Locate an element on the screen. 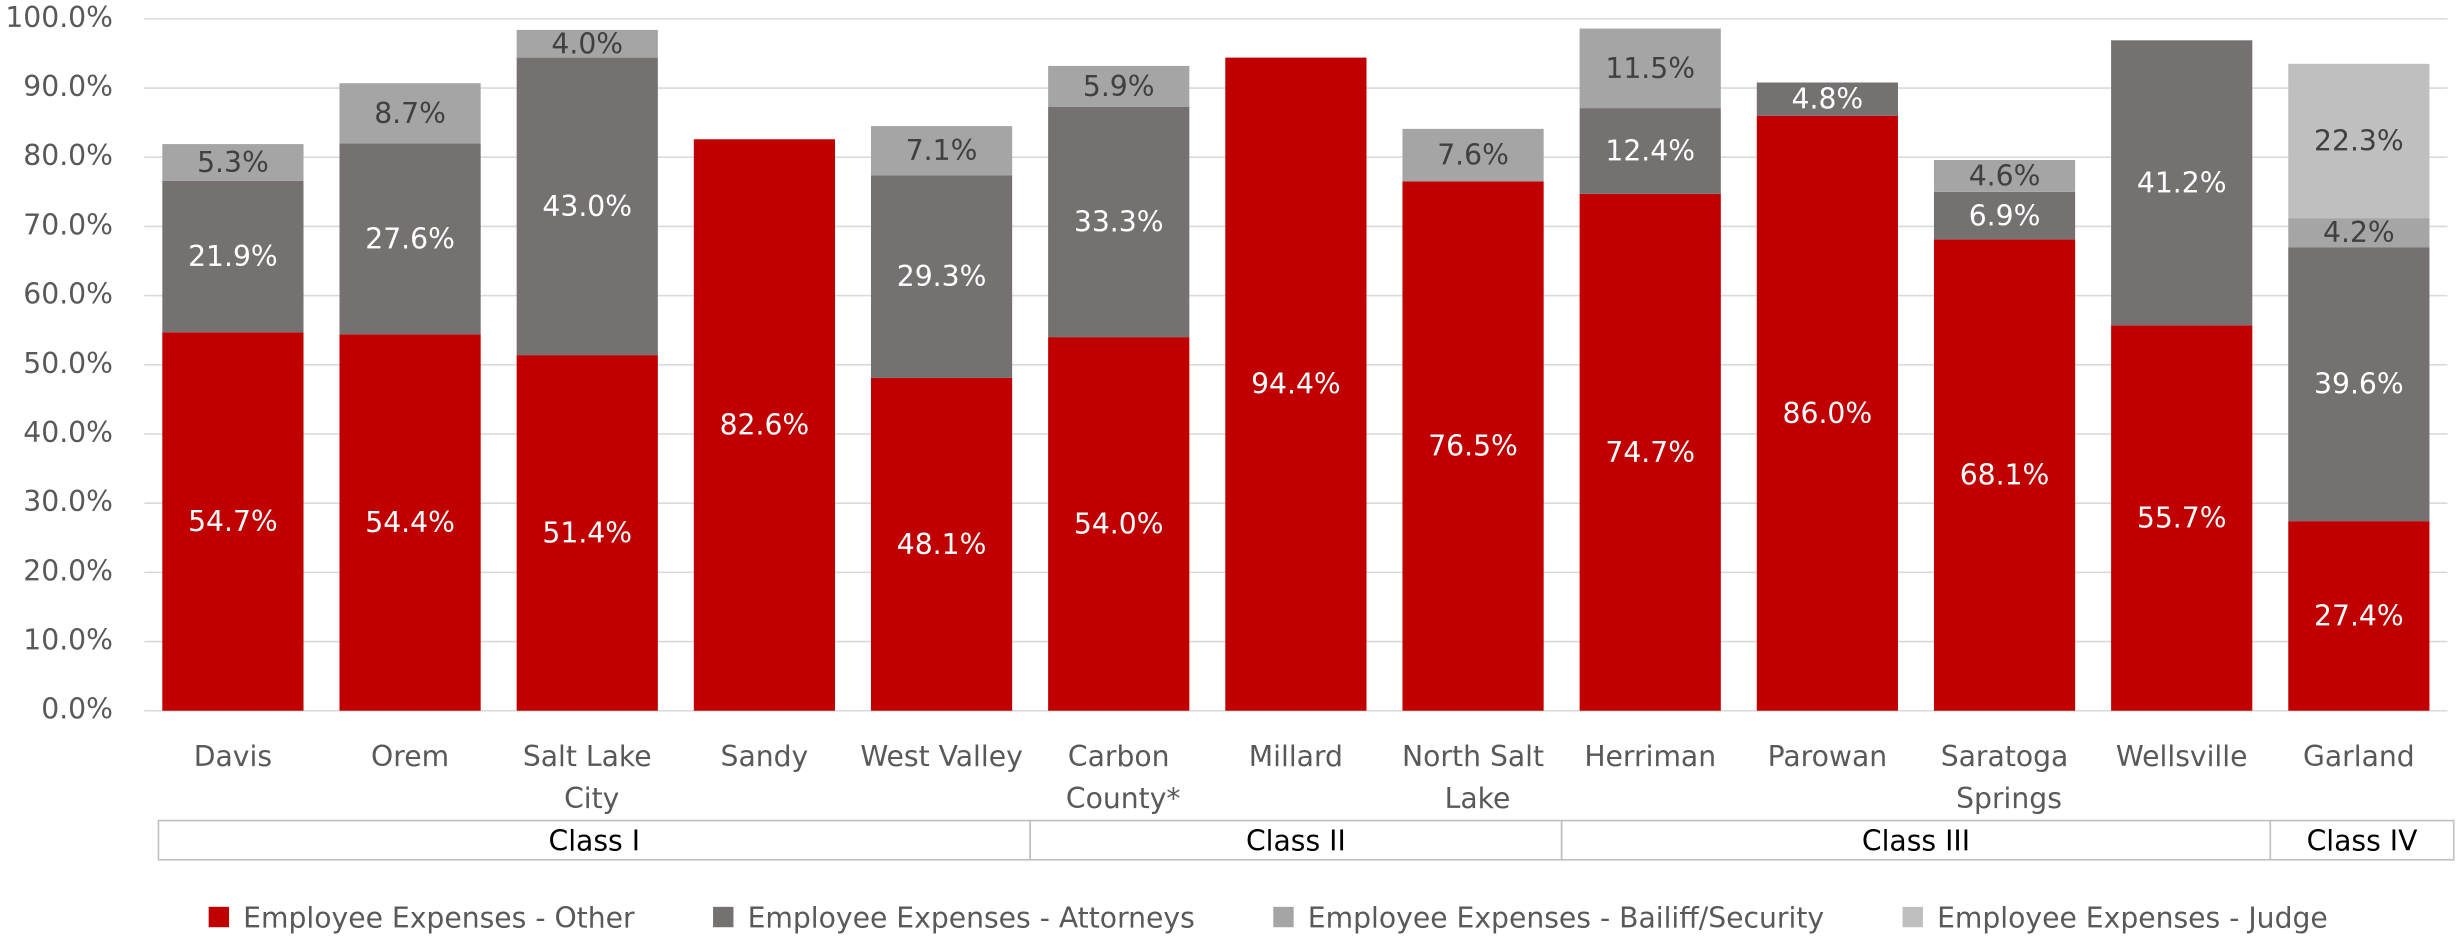 The width and height of the screenshot is (2460, 937). data-label: 74.7% is located at coordinates (1650, 452).